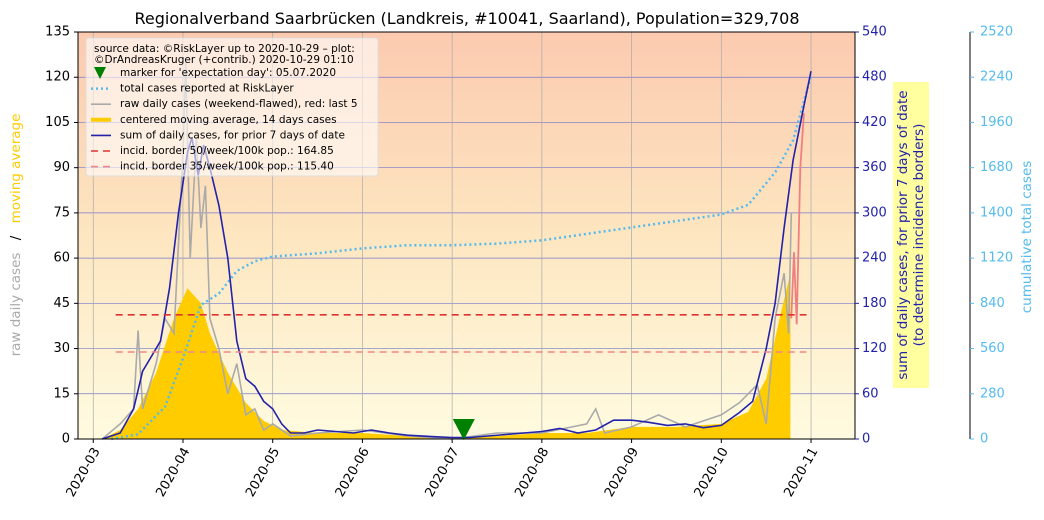 The height and width of the screenshot is (520, 1044). Describe the element at coordinates (57, 122) in the screenshot. I see `y-tick-label: 105` at that location.